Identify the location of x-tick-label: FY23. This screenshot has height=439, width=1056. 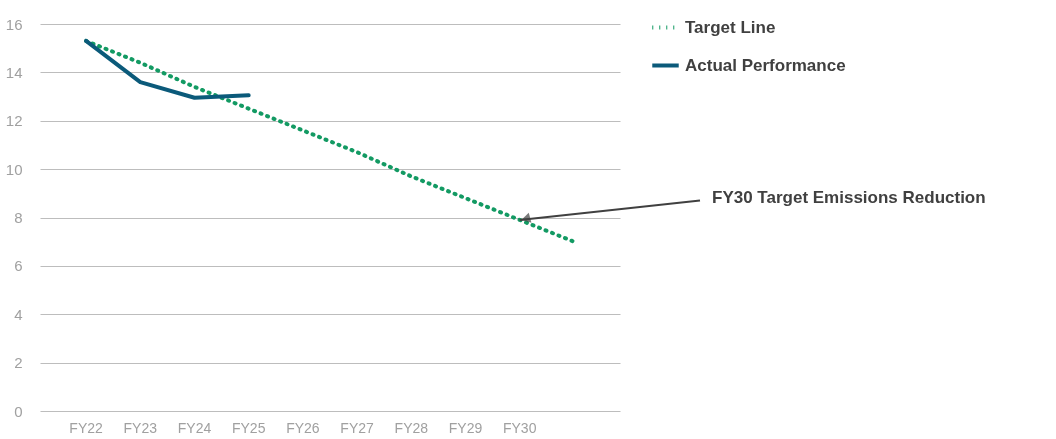
(140, 427).